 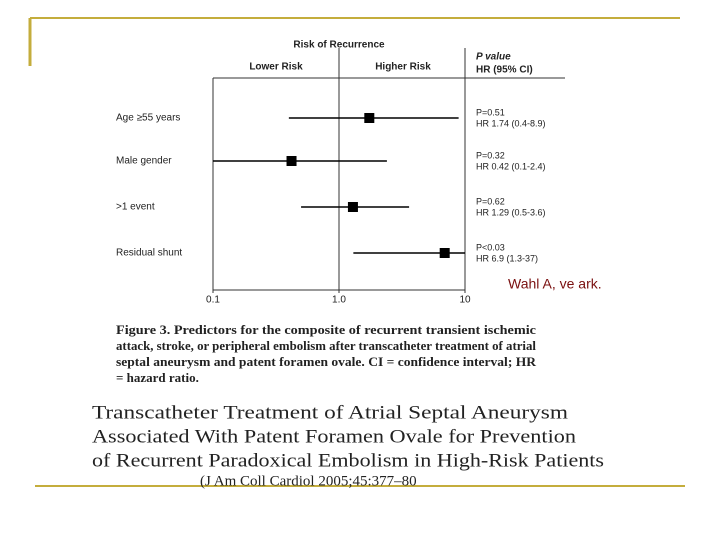 What do you see at coordinates (511, 123) in the screenshot?
I see `hr-label: HR 1.74 (0.4-8.9)` at bounding box center [511, 123].